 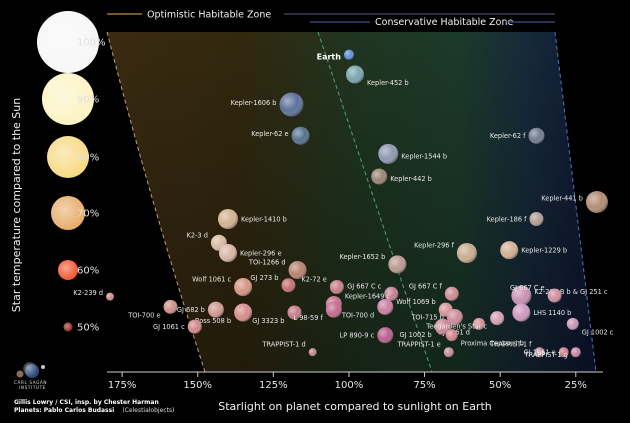 I want to click on planet-label-kepler-1544-b: Kepler-1544 b, so click(x=424, y=156).